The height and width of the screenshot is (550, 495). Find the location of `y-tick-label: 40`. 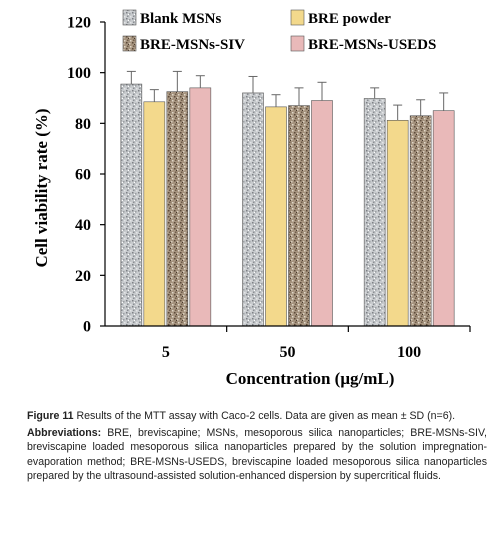

y-tick-label: 40 is located at coordinates (83, 225).